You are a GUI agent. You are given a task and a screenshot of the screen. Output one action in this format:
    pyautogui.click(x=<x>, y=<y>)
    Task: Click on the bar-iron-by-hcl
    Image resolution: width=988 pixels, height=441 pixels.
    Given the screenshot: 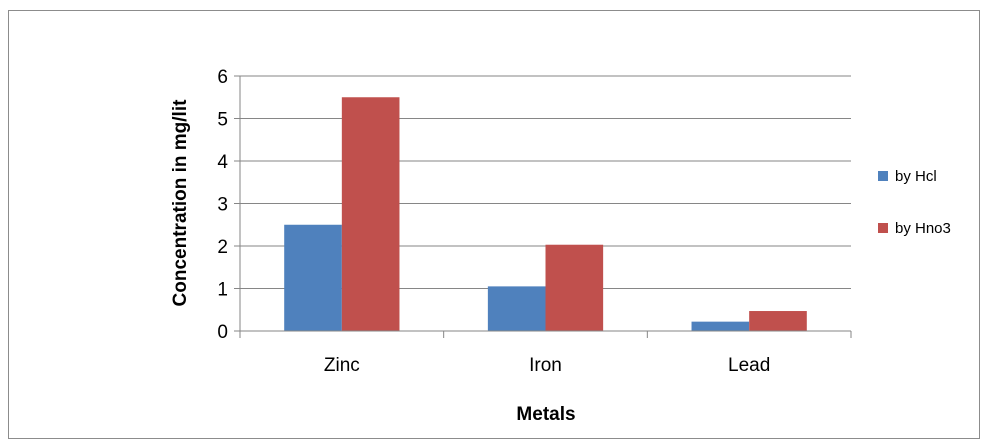 What is the action you would take?
    pyautogui.click(x=516, y=308)
    